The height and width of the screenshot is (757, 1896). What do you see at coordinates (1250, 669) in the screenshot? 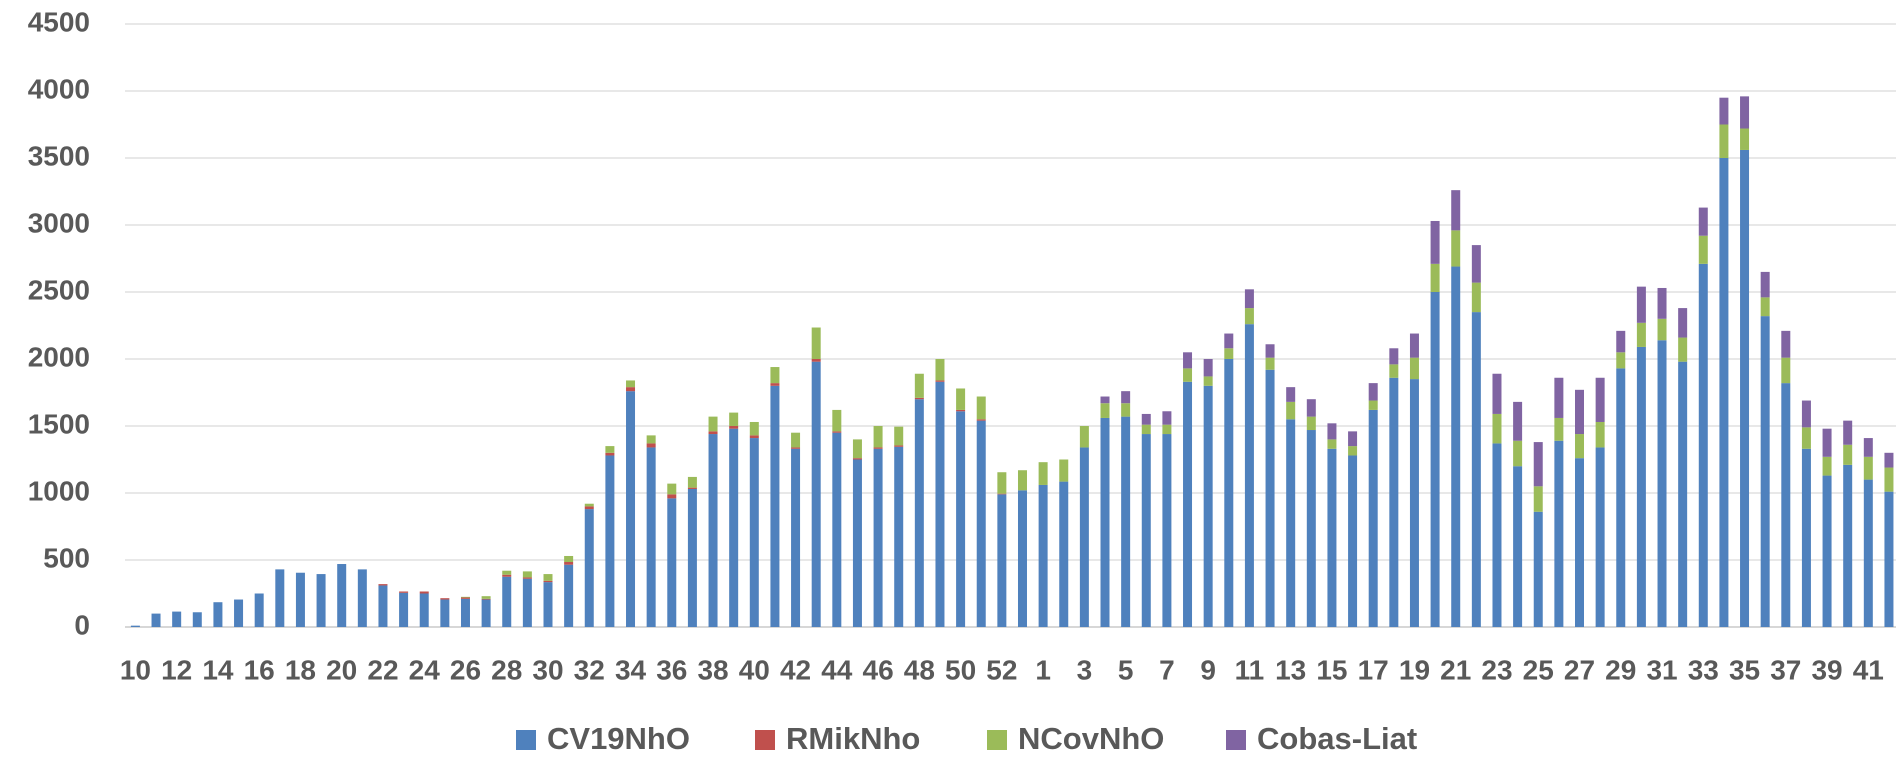
I see `x-tick-label: 11` at bounding box center [1250, 669].